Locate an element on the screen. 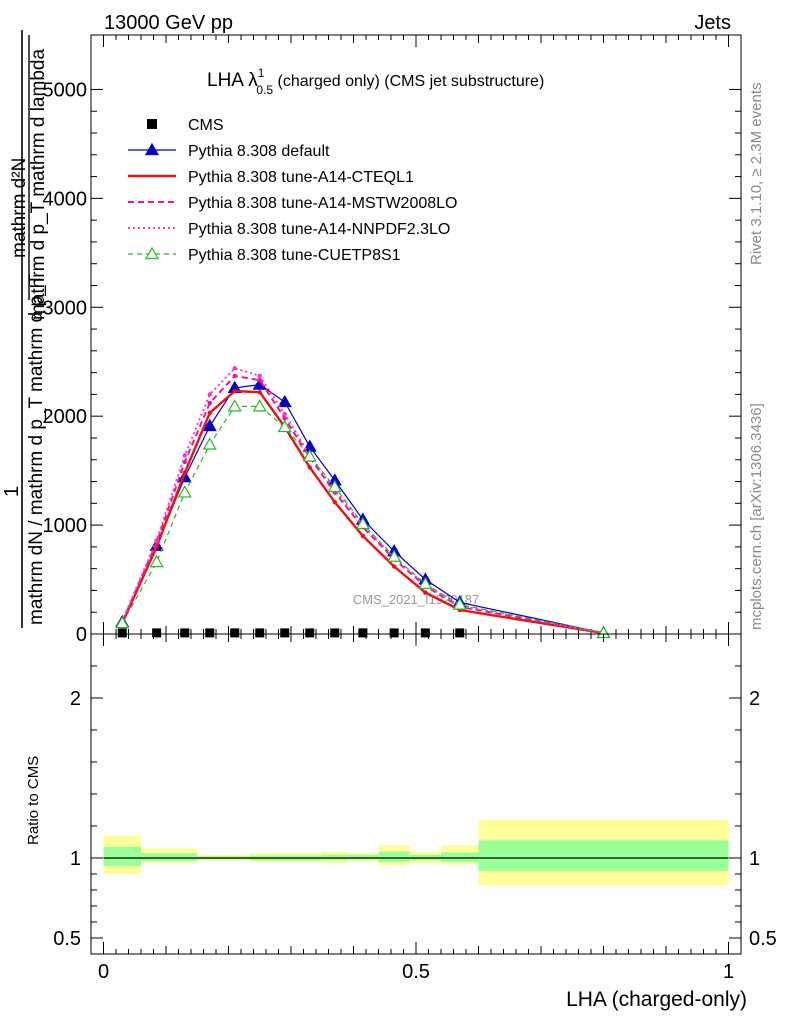 This screenshot has height=1024, width=786. ratio-y-tick-label: 0.5 is located at coordinates (67, 939).